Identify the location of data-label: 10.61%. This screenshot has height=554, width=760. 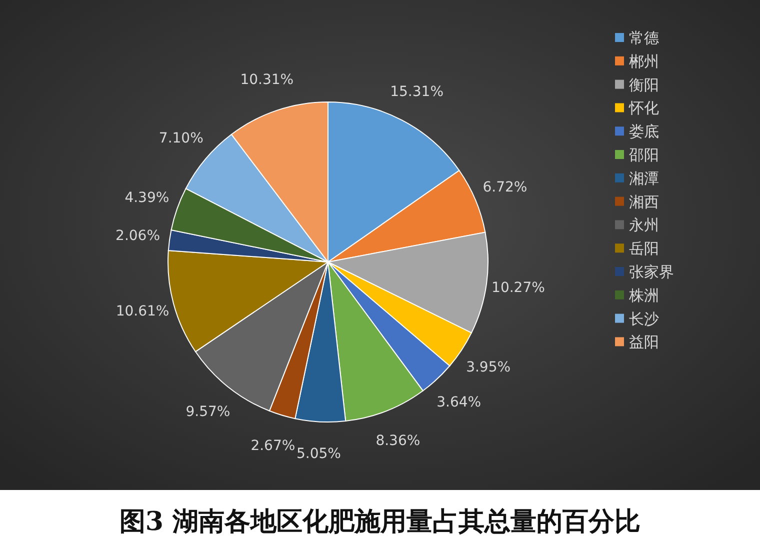
(143, 312).